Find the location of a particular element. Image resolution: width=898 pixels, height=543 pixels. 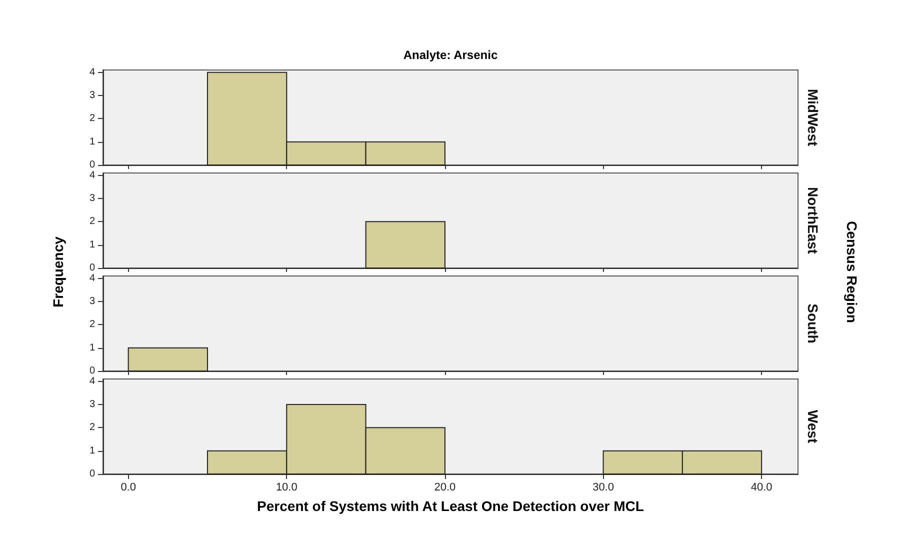

y2-axis-title: MidWest is located at coordinates (813, 117).